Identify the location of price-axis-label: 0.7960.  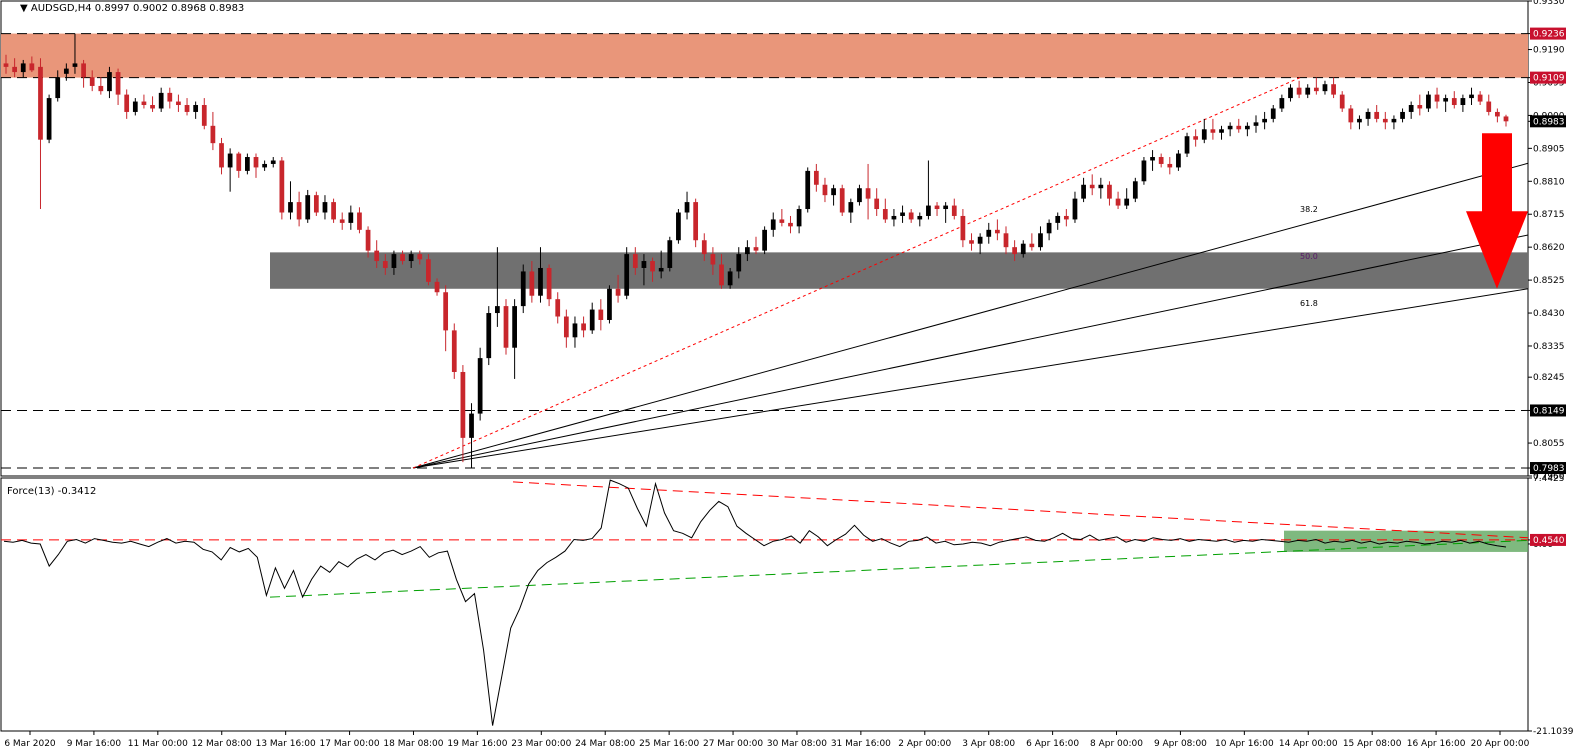
(1549, 477).